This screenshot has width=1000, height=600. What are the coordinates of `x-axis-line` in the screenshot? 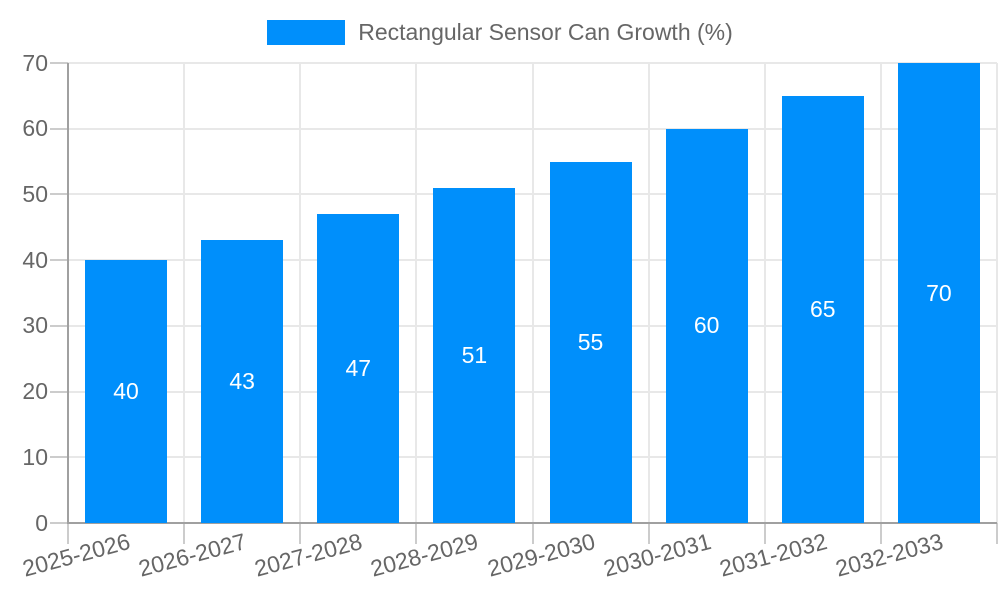 It's located at (532, 523).